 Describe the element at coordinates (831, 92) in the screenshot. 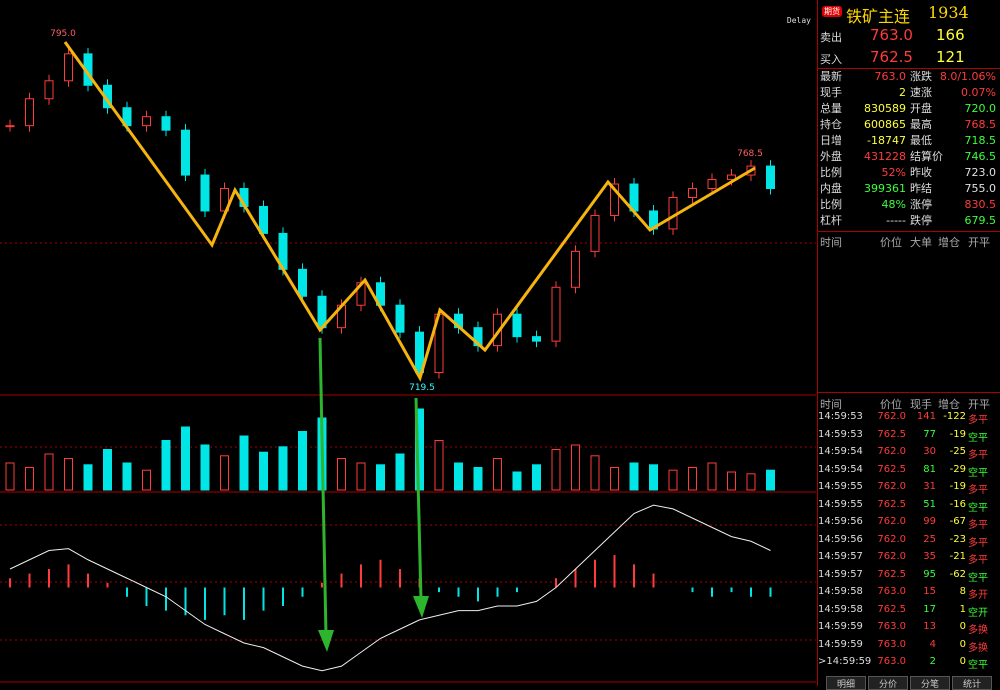

I see `stat-key: 现手` at that location.